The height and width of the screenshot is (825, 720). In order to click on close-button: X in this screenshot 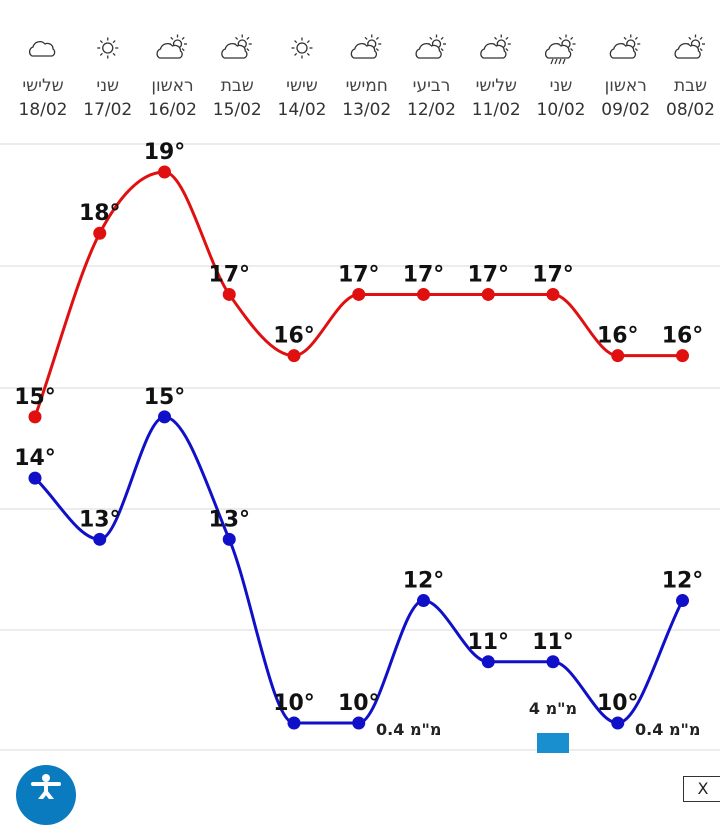, I will do `click(701, 789)`.